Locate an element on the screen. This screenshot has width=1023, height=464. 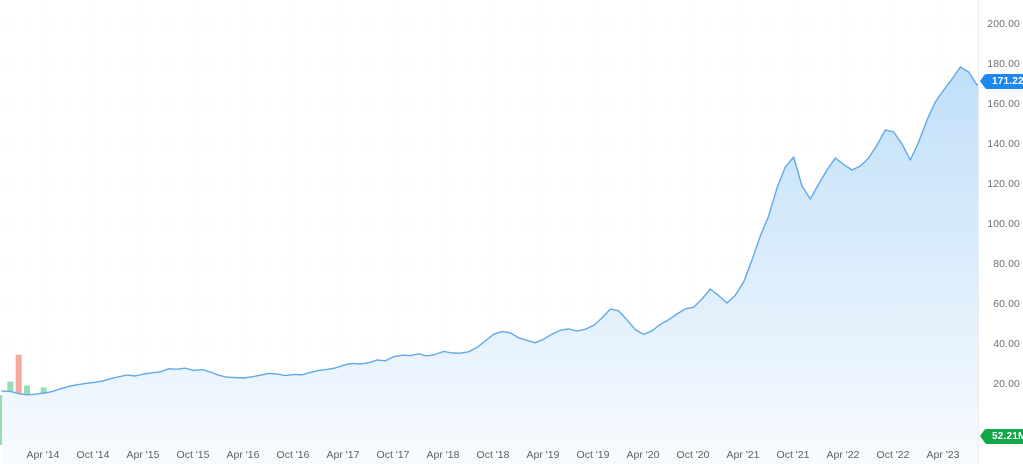
y-axis-tick-label: 180.00 is located at coordinates (1003, 64).